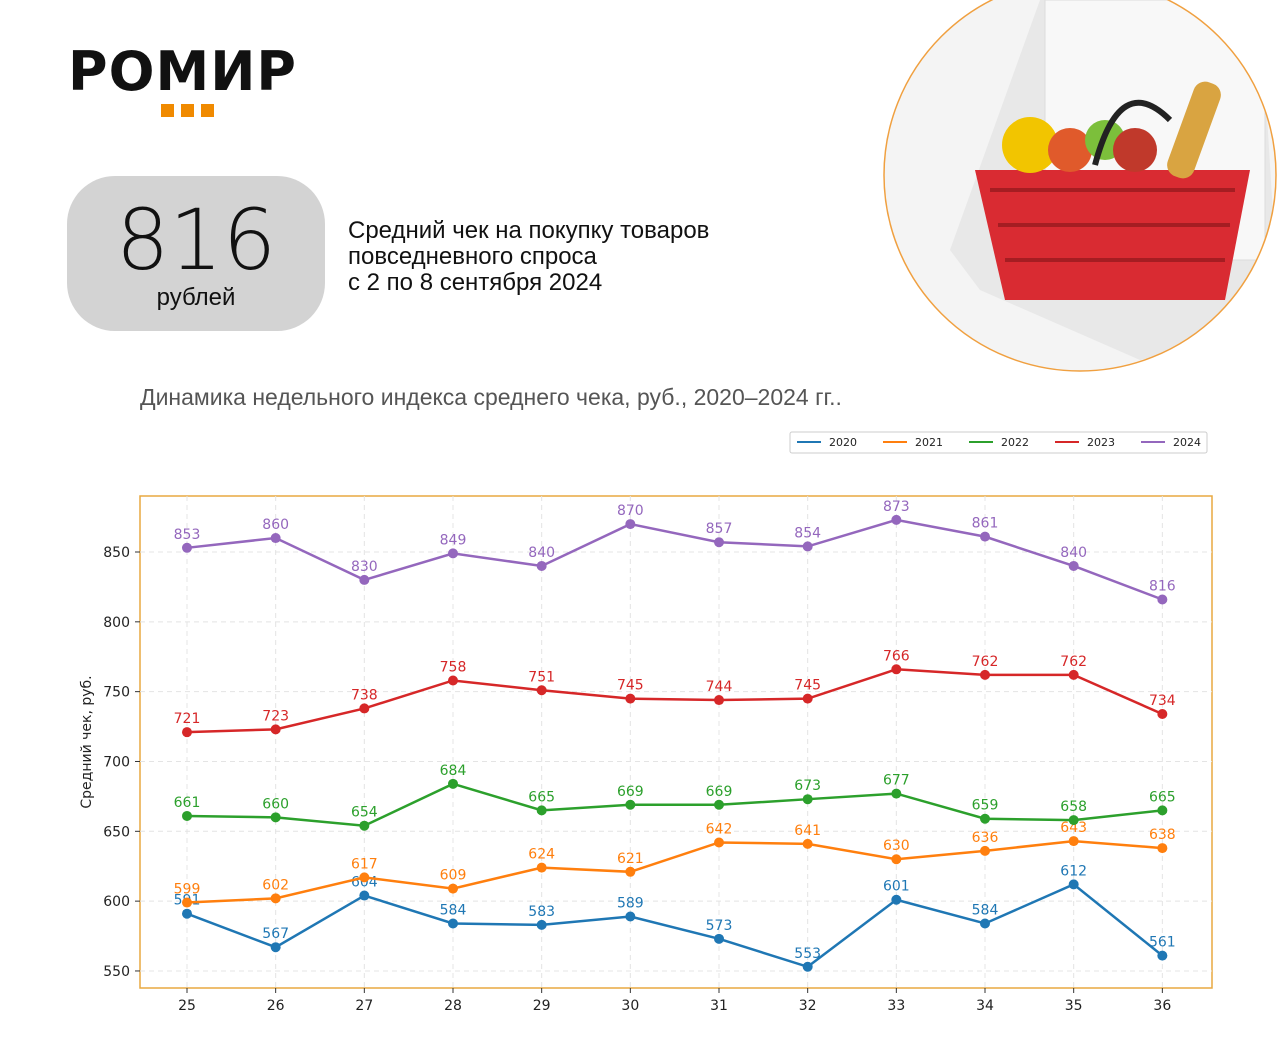 The width and height of the screenshot is (1280, 1058). I want to click on data-label: 659, so click(985, 806).